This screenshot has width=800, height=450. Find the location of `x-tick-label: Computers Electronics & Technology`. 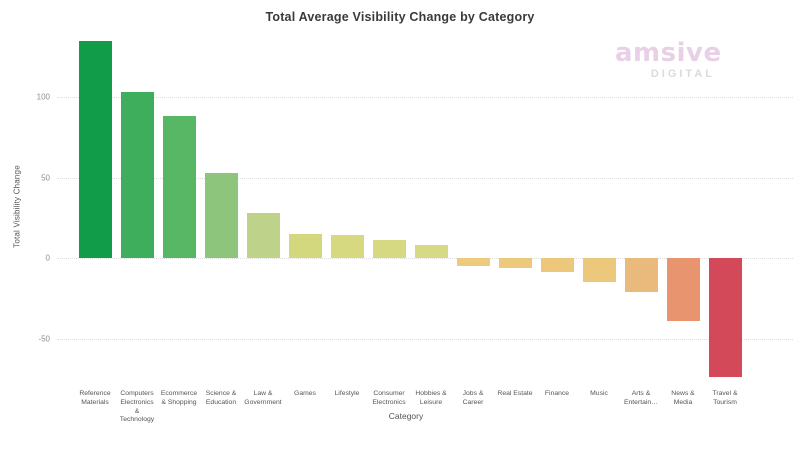

x-tick-label: Computers Electronics & Technology is located at coordinates (137, 407).